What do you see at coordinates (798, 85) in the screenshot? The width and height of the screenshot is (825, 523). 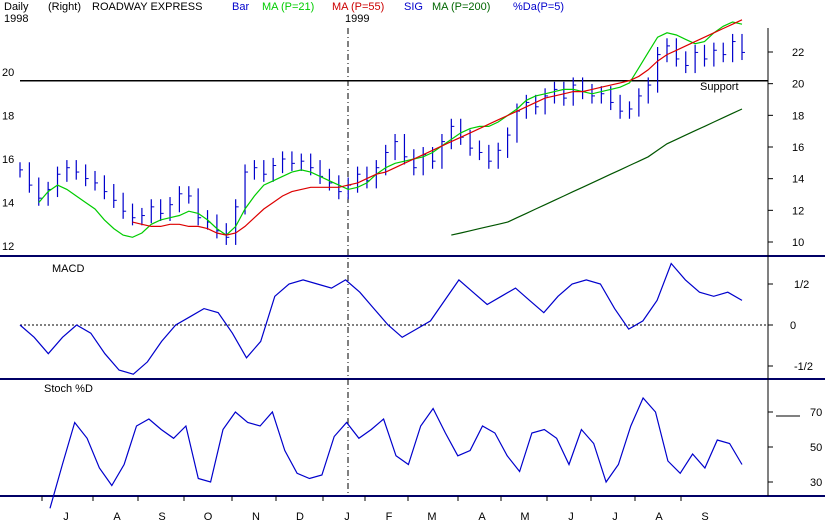 I see `right-tick-label: 20` at bounding box center [798, 85].